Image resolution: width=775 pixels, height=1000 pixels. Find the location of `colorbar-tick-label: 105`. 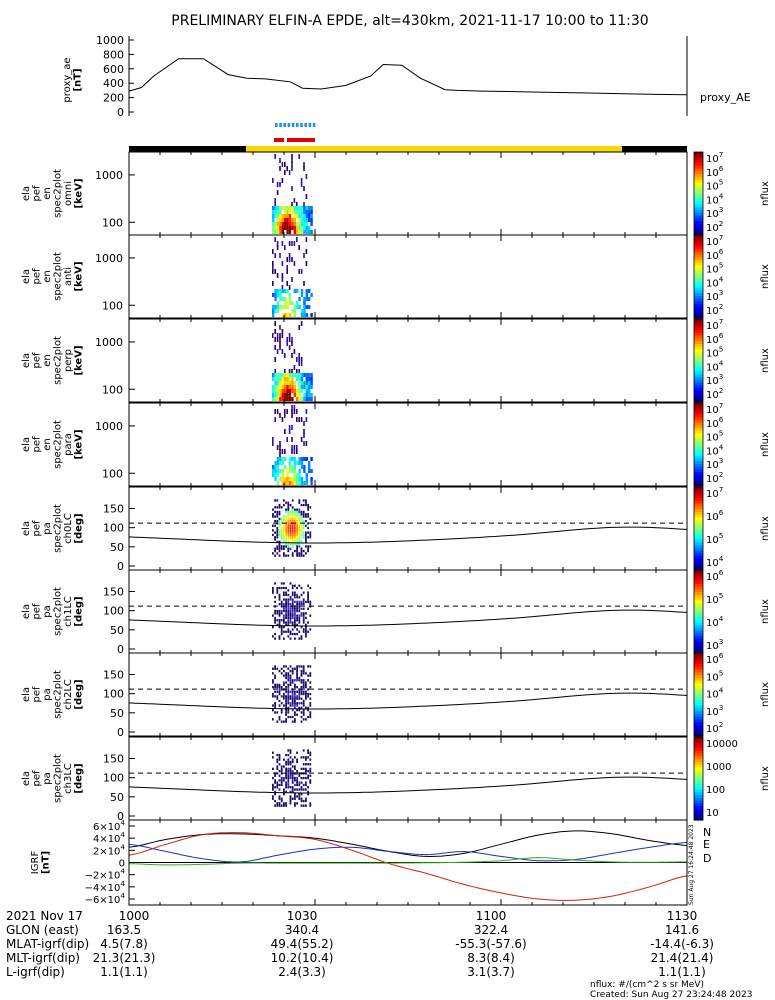

colorbar-tick-label: 105 is located at coordinates (714, 185).